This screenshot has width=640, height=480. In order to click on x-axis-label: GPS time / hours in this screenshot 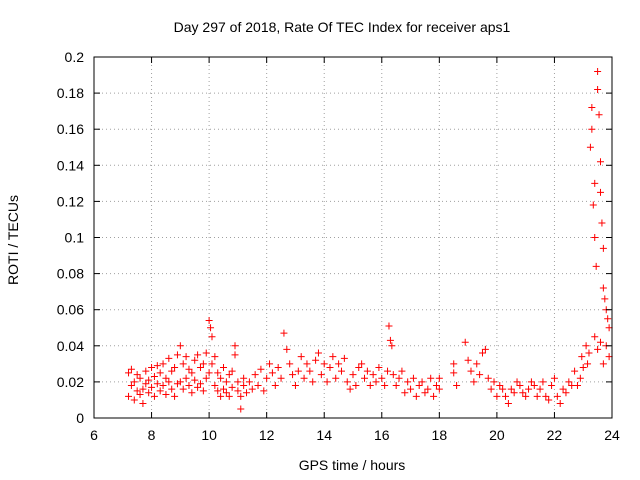, I will do `click(352, 465)`.